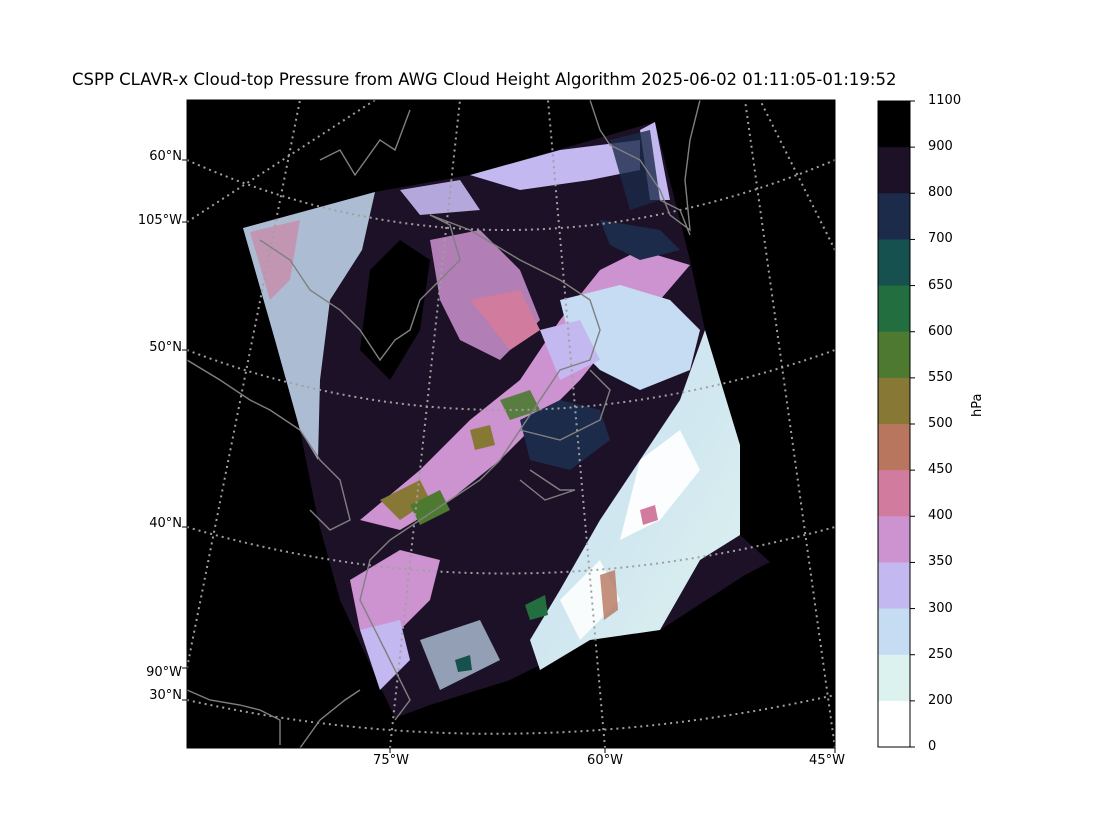  What do you see at coordinates (165, 347) in the screenshot?
I see `lat-label-50n: 50°N` at bounding box center [165, 347].